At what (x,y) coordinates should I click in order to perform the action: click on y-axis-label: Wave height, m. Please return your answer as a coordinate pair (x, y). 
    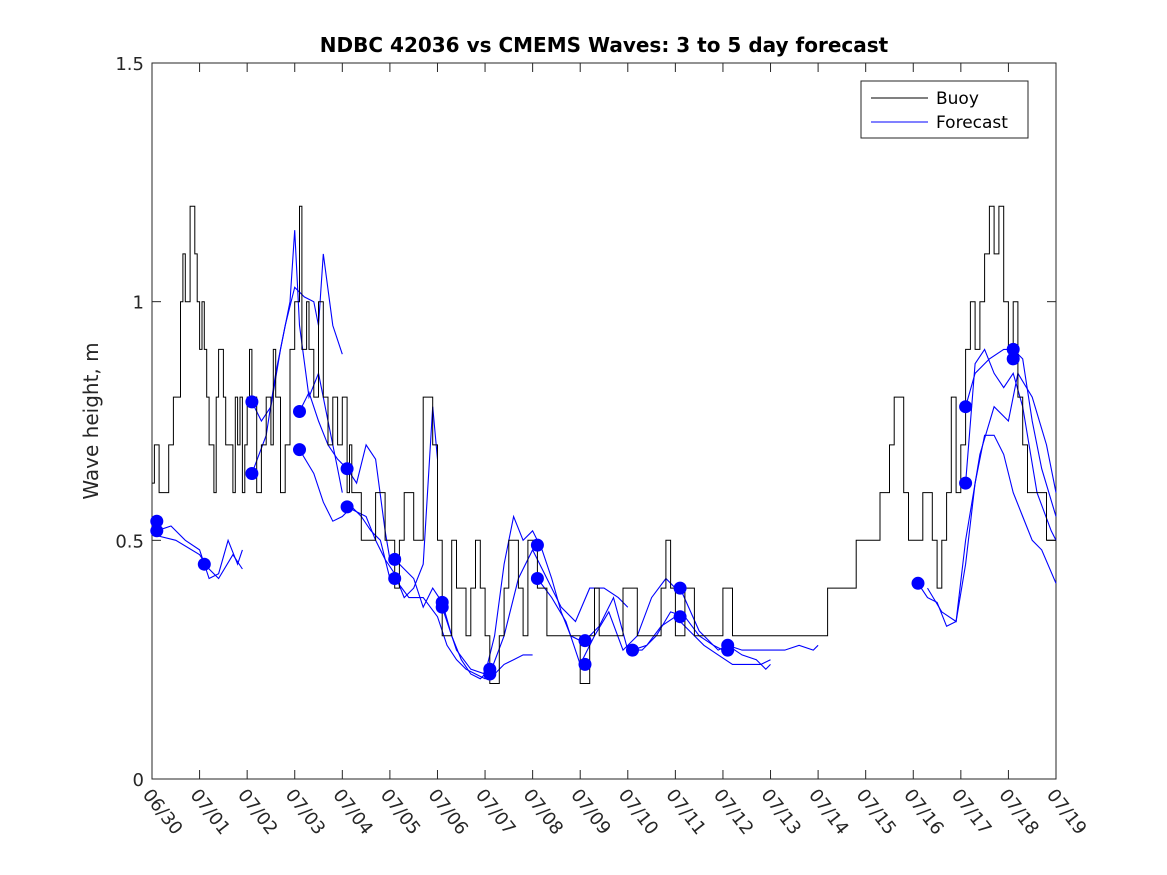
    Looking at the image, I should click on (91, 420).